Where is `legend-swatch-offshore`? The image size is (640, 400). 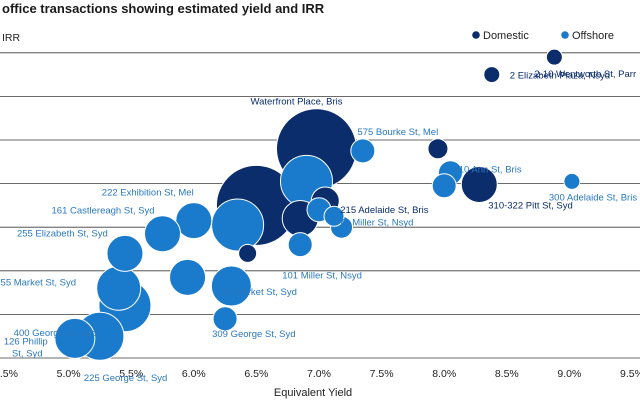 legend-swatch-offshore is located at coordinates (565, 35).